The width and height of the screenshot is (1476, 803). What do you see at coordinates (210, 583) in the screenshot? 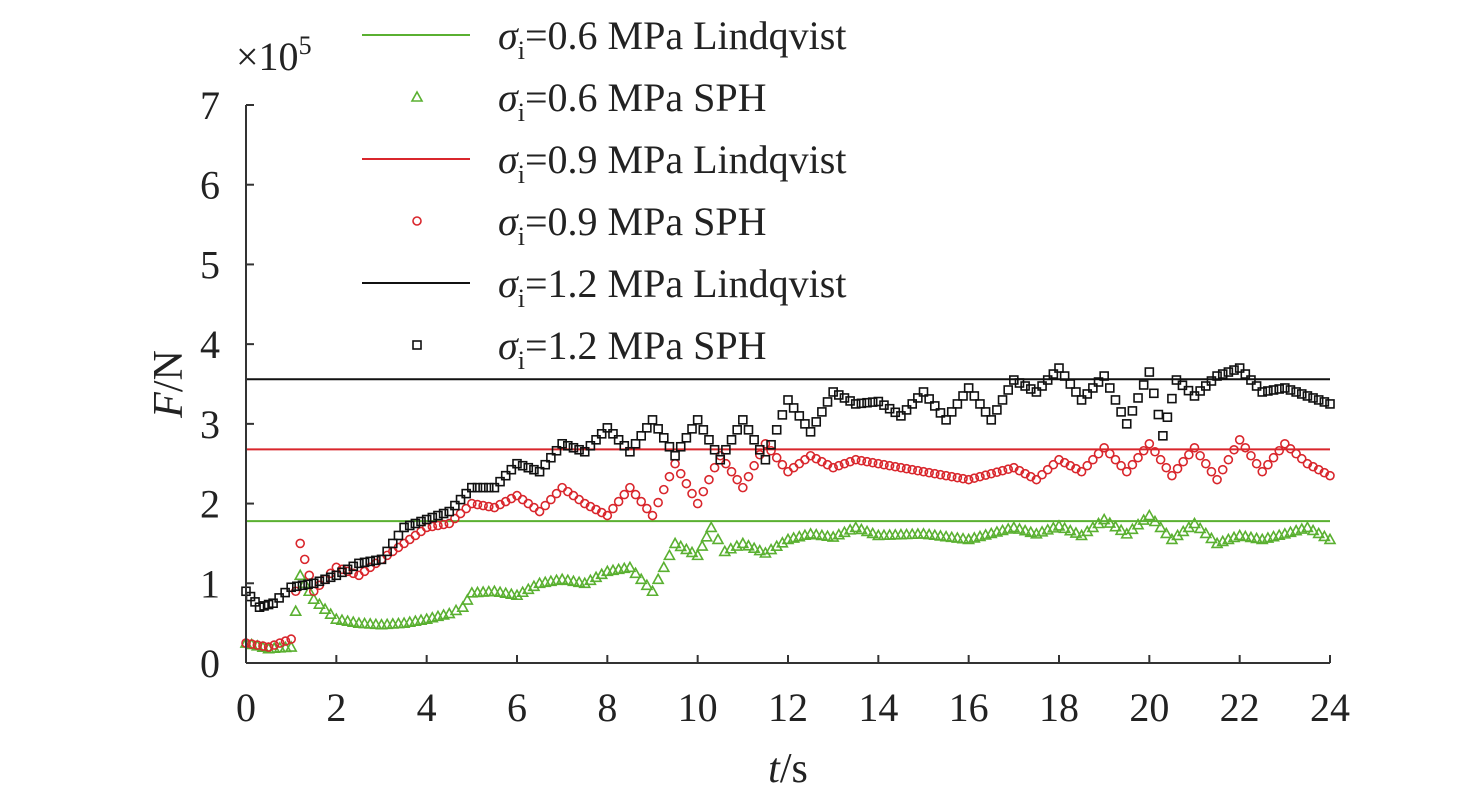
I see `y-tick-label: 1` at bounding box center [210, 583].